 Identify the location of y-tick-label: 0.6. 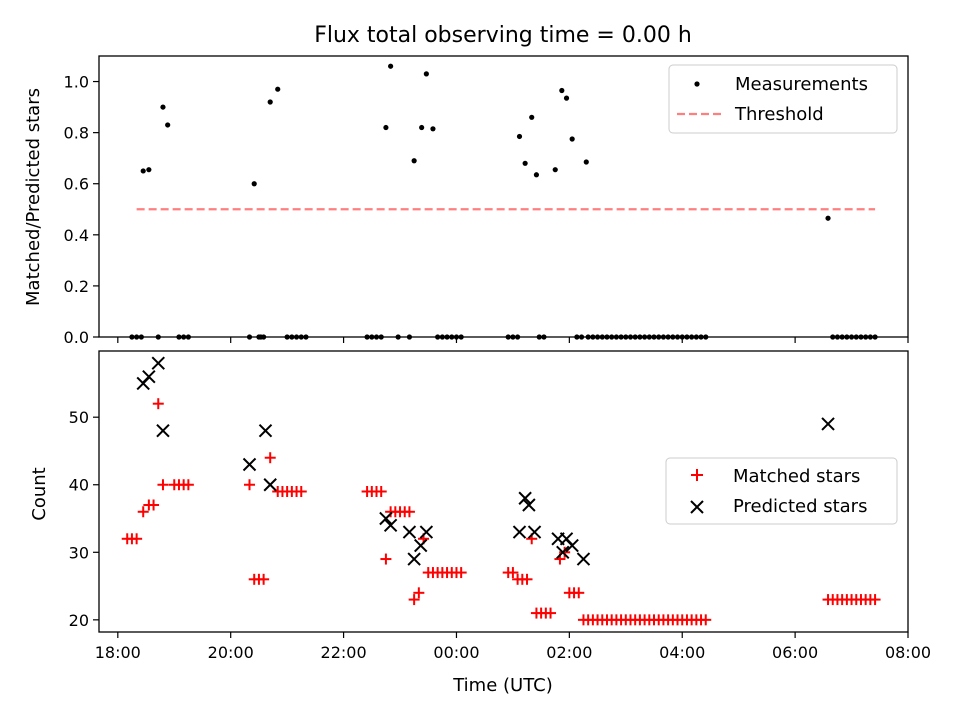
(76, 184).